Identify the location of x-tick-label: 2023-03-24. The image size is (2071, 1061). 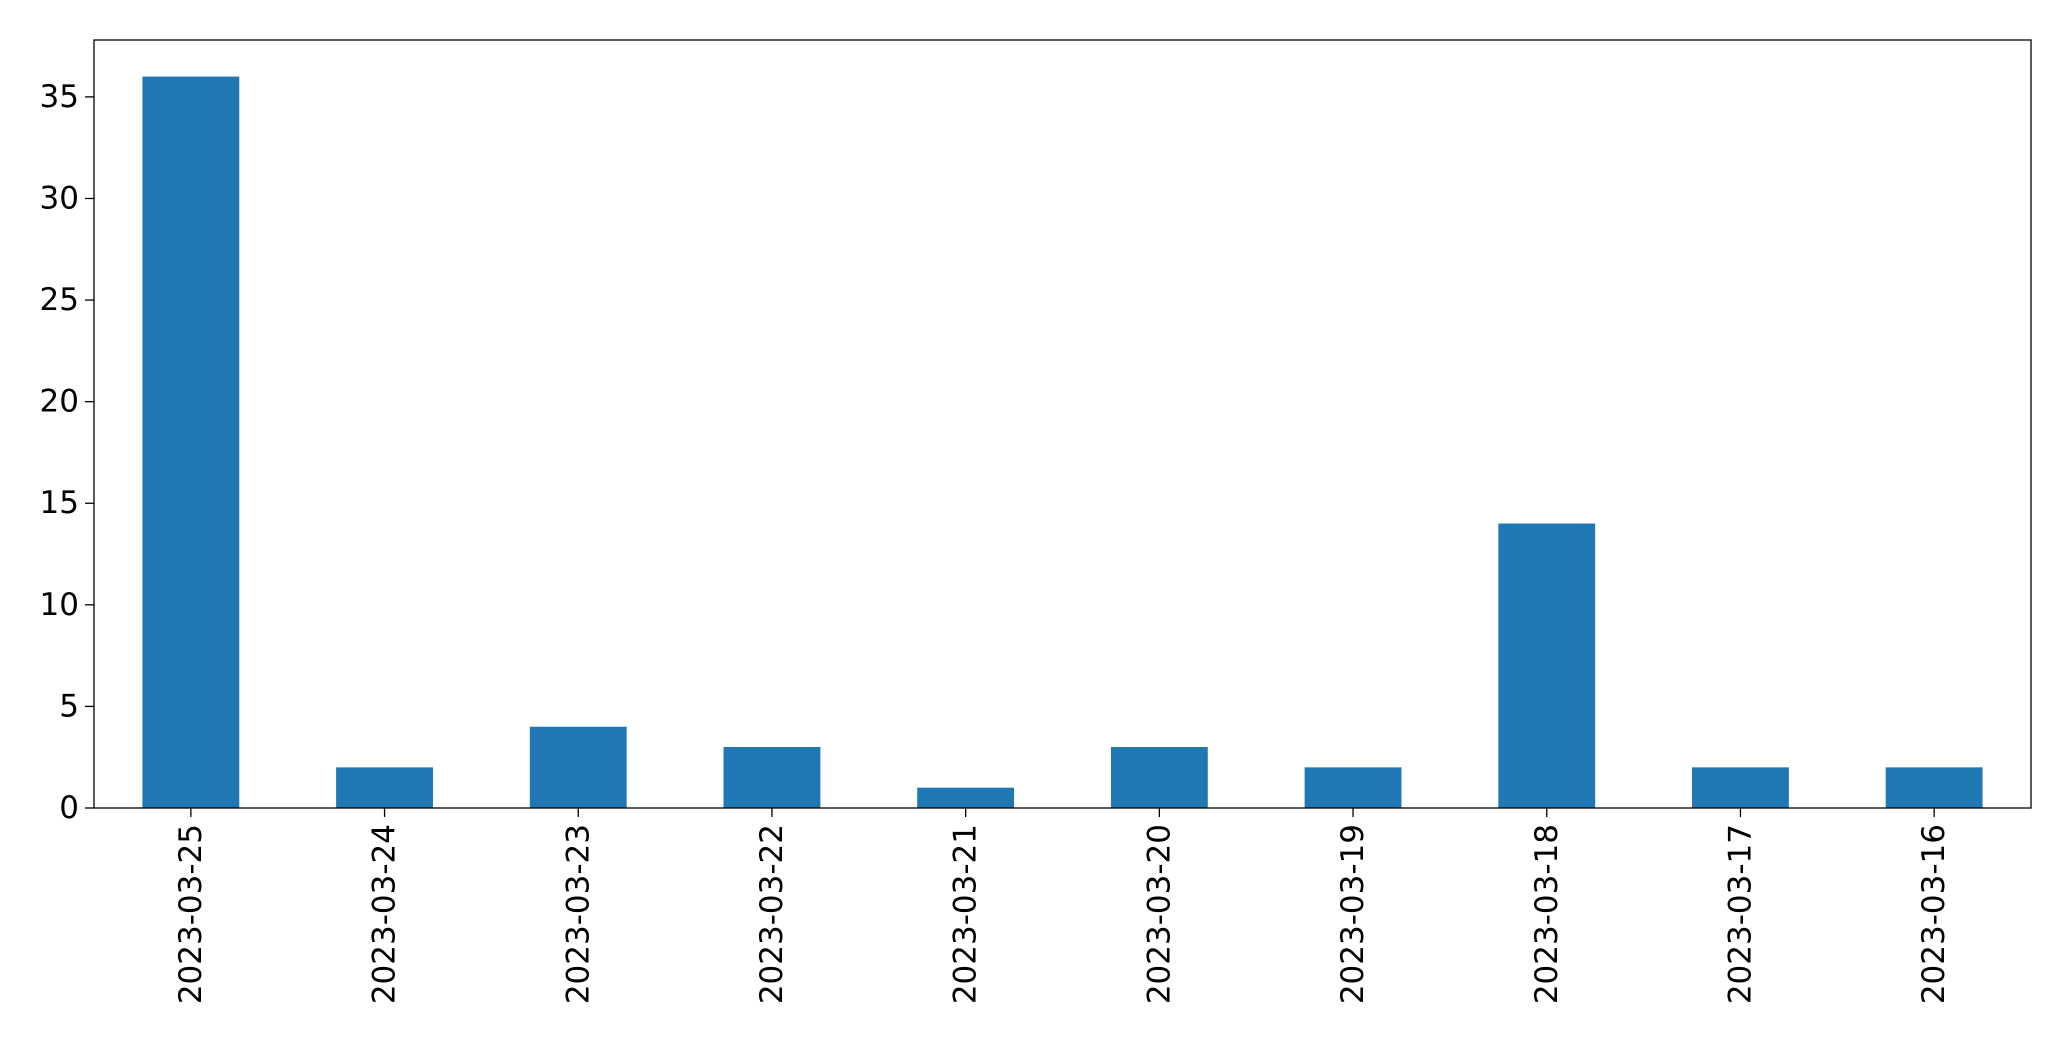
(385, 914).